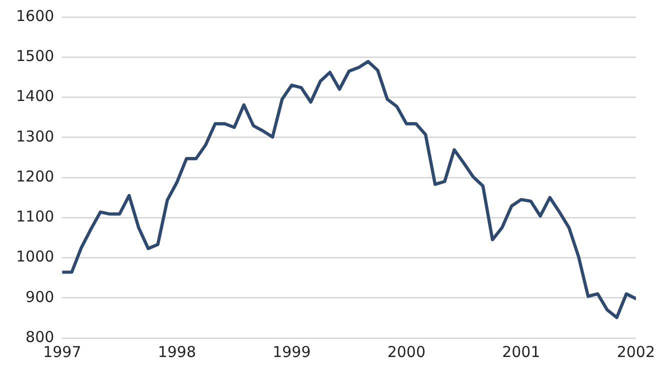  I want to click on y-tick-label: 1500, so click(35, 56).